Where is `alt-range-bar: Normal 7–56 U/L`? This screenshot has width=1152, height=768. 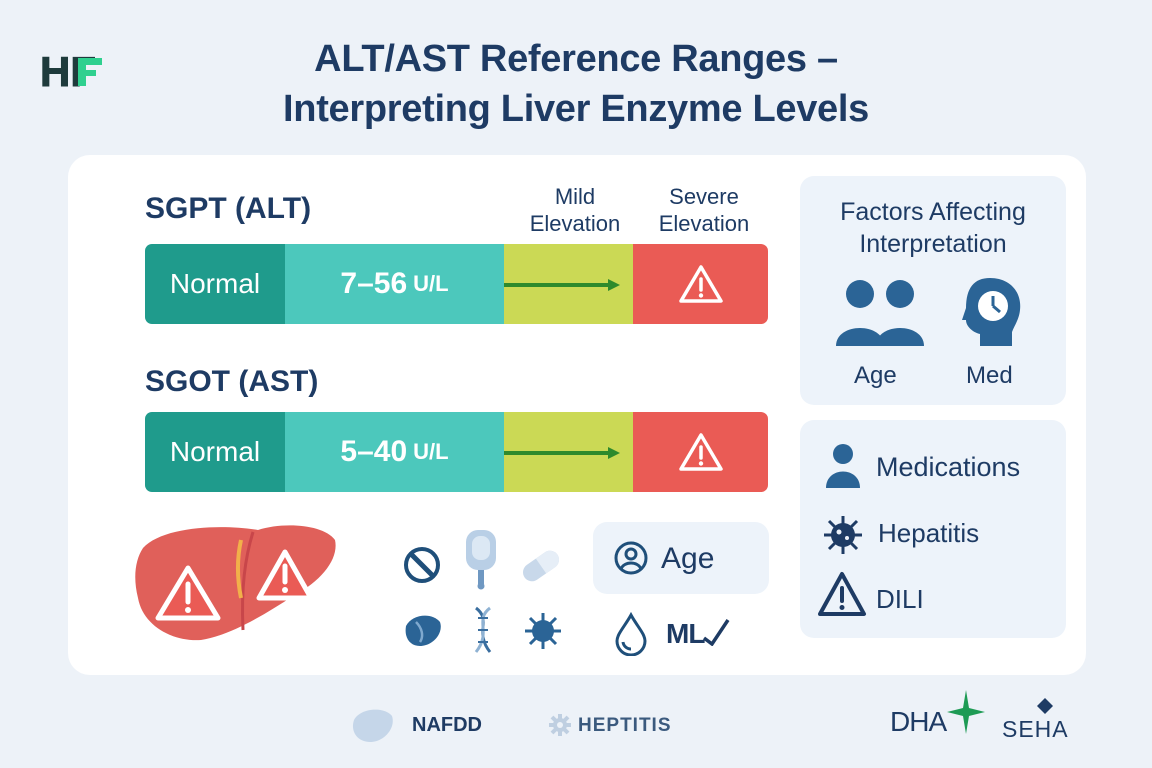
alt-range-bar: Normal 7–56 U/L is located at coordinates (456, 284).